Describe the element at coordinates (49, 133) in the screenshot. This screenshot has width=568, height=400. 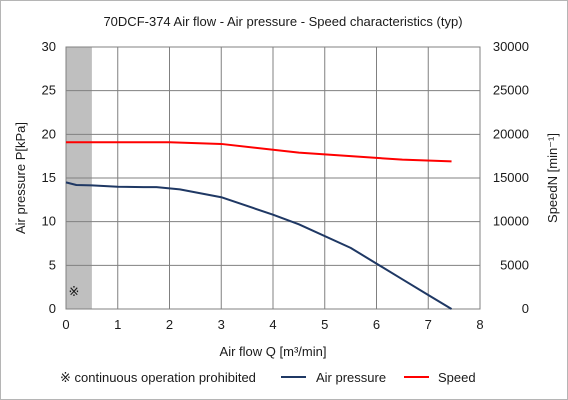
I see `y-left-tick-label-4: 20` at that location.